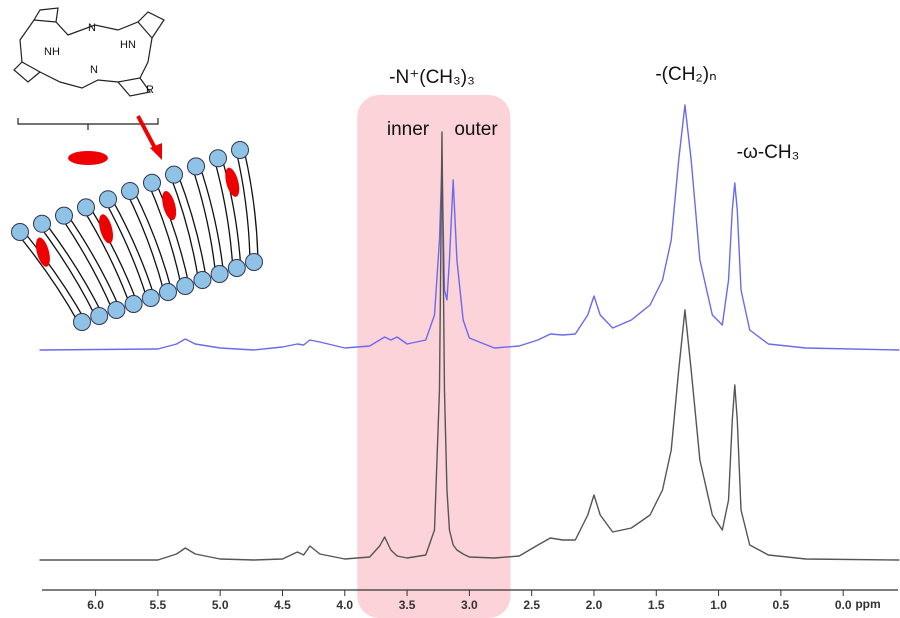  What do you see at coordinates (220, 605) in the screenshot?
I see `x-tick-label: 5.0` at bounding box center [220, 605].